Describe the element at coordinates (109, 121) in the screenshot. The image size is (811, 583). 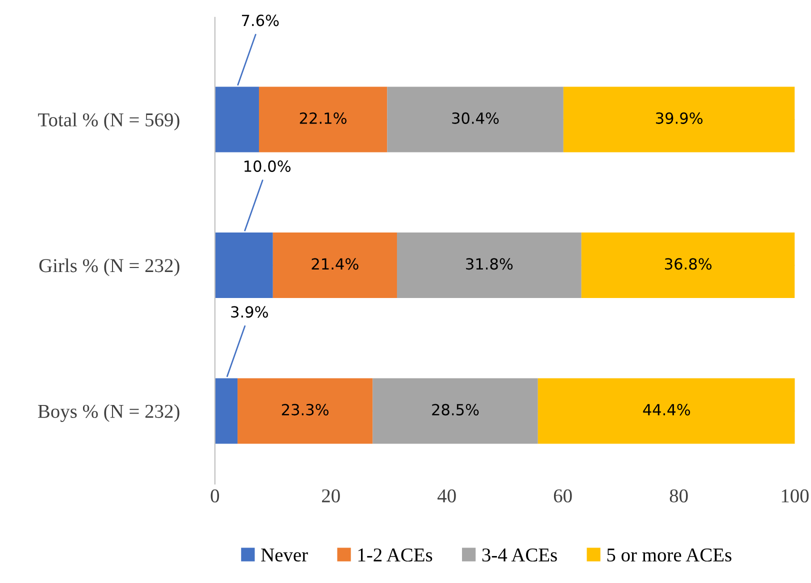
I see `y-tick-label: Total % (N = 569)` at that location.